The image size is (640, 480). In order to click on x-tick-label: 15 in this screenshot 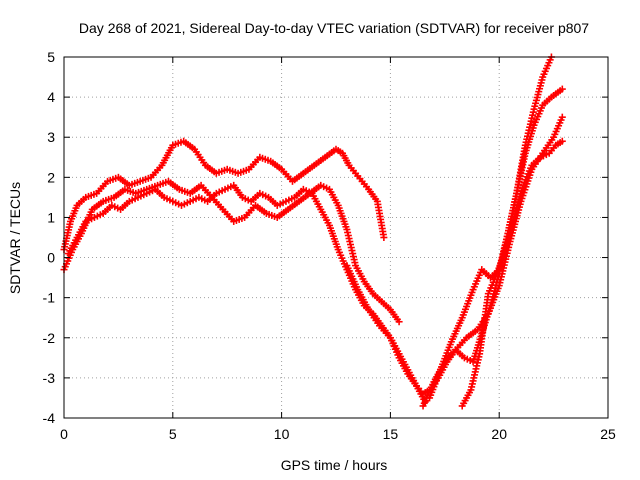, I will do `click(391, 434)`.